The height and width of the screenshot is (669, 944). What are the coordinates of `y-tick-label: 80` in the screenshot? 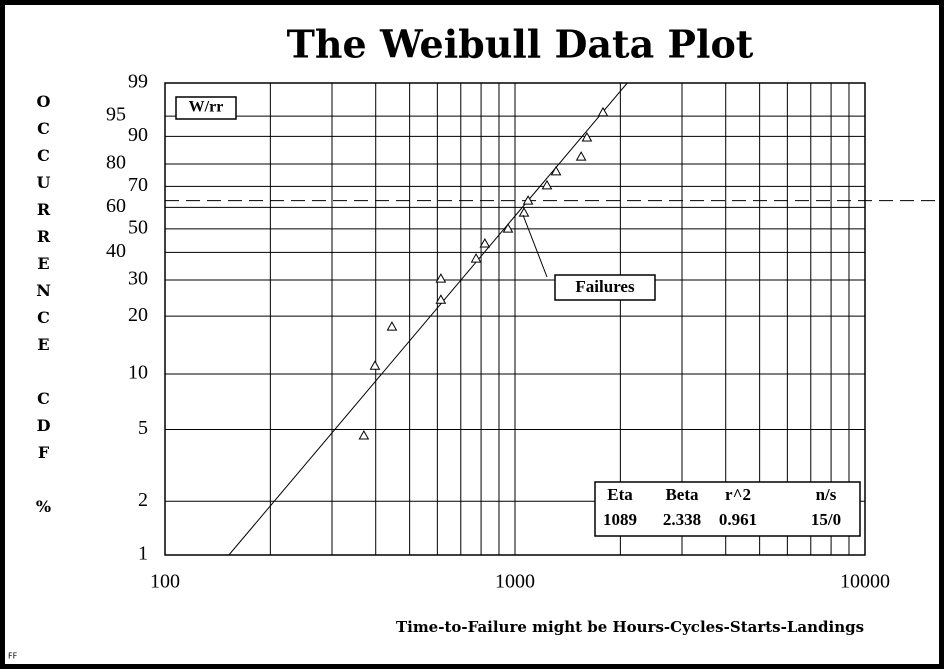 It's located at (116, 163).